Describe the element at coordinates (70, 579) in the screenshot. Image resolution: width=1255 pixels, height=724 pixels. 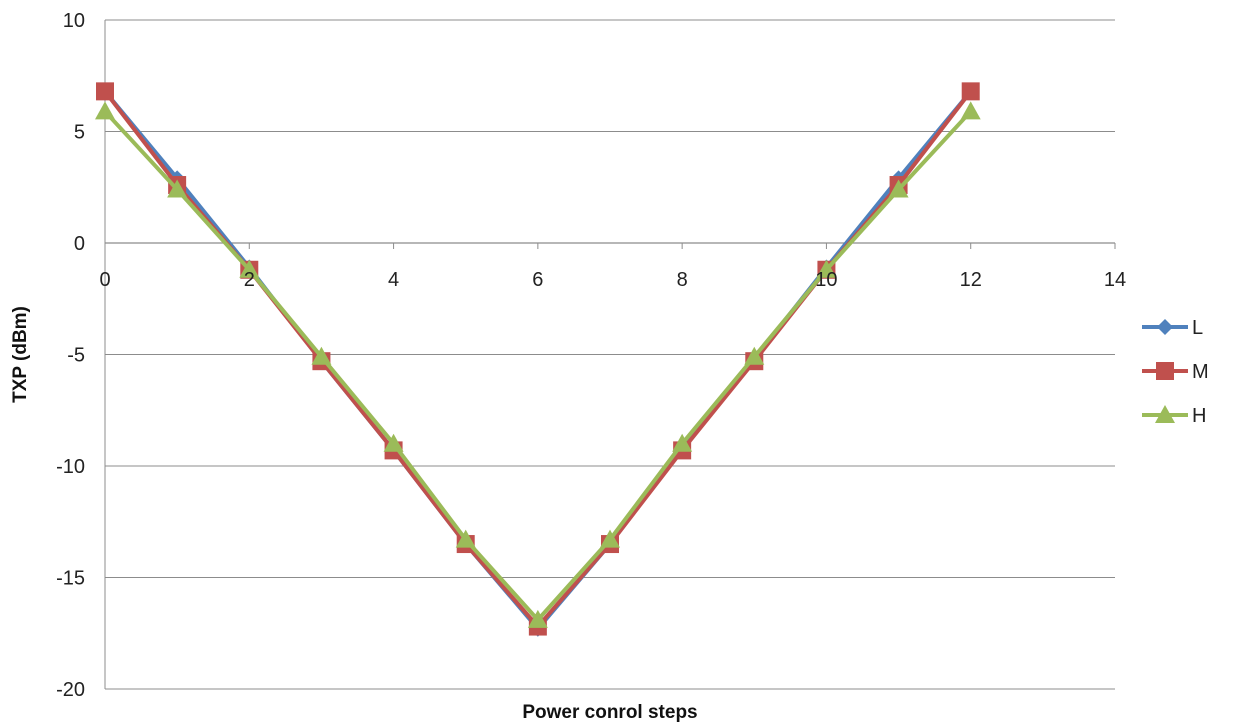
I see `y-tick-label: -15` at that location.